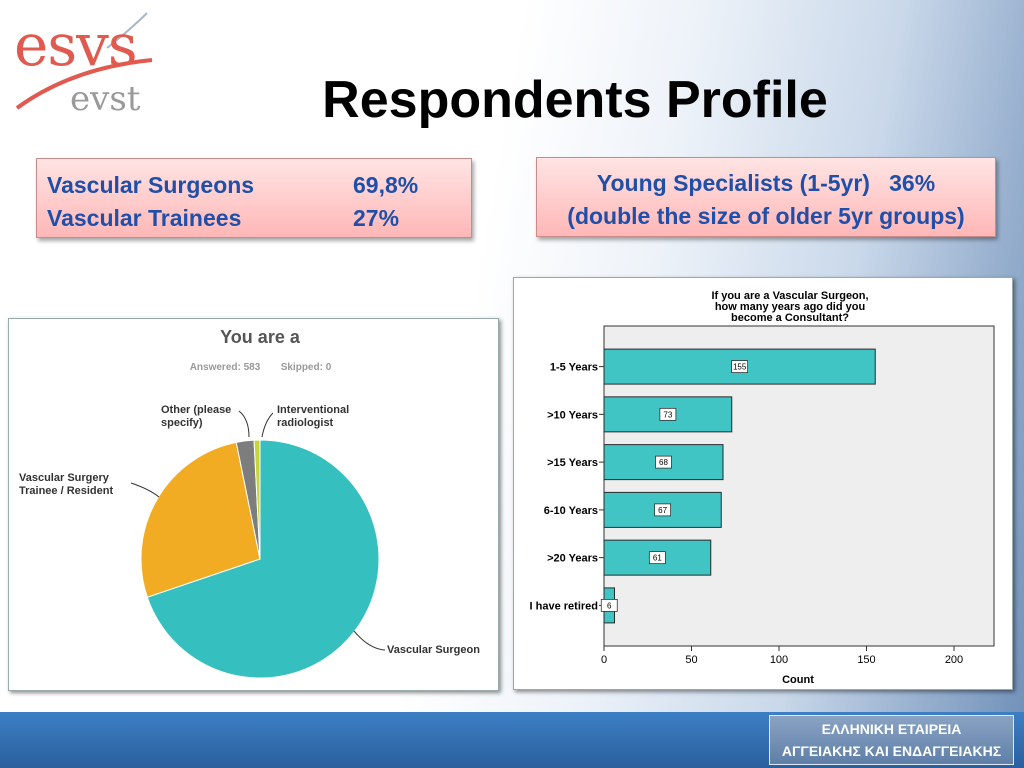 Image resolution: width=1024 pixels, height=768 pixels. Describe the element at coordinates (225, 367) in the screenshot. I see `pie-answered-count: Answered: 583` at that location.